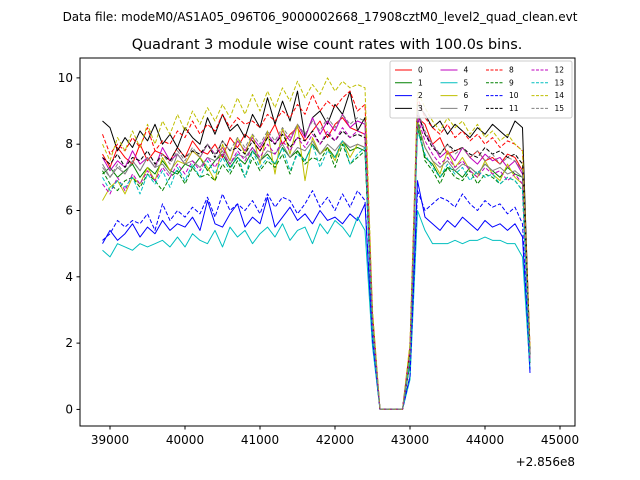  Describe the element at coordinates (420, 108) in the screenshot. I see `legend-label-3: 3` at that location.